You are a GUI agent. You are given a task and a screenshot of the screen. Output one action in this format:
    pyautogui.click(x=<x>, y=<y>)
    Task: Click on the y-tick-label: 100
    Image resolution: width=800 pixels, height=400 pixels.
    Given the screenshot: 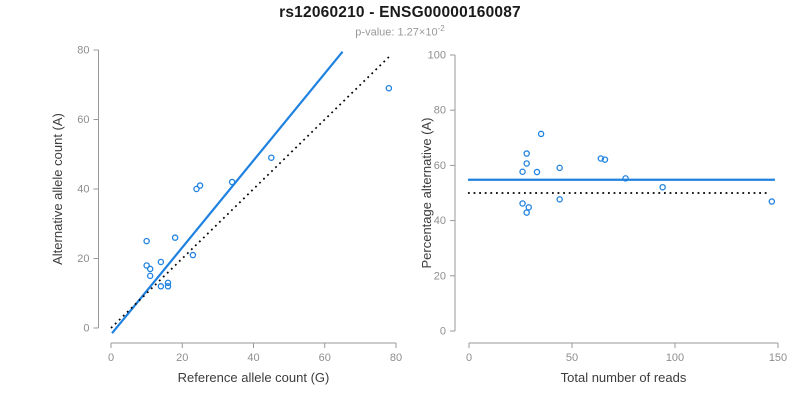 What is the action you would take?
    pyautogui.click(x=437, y=56)
    